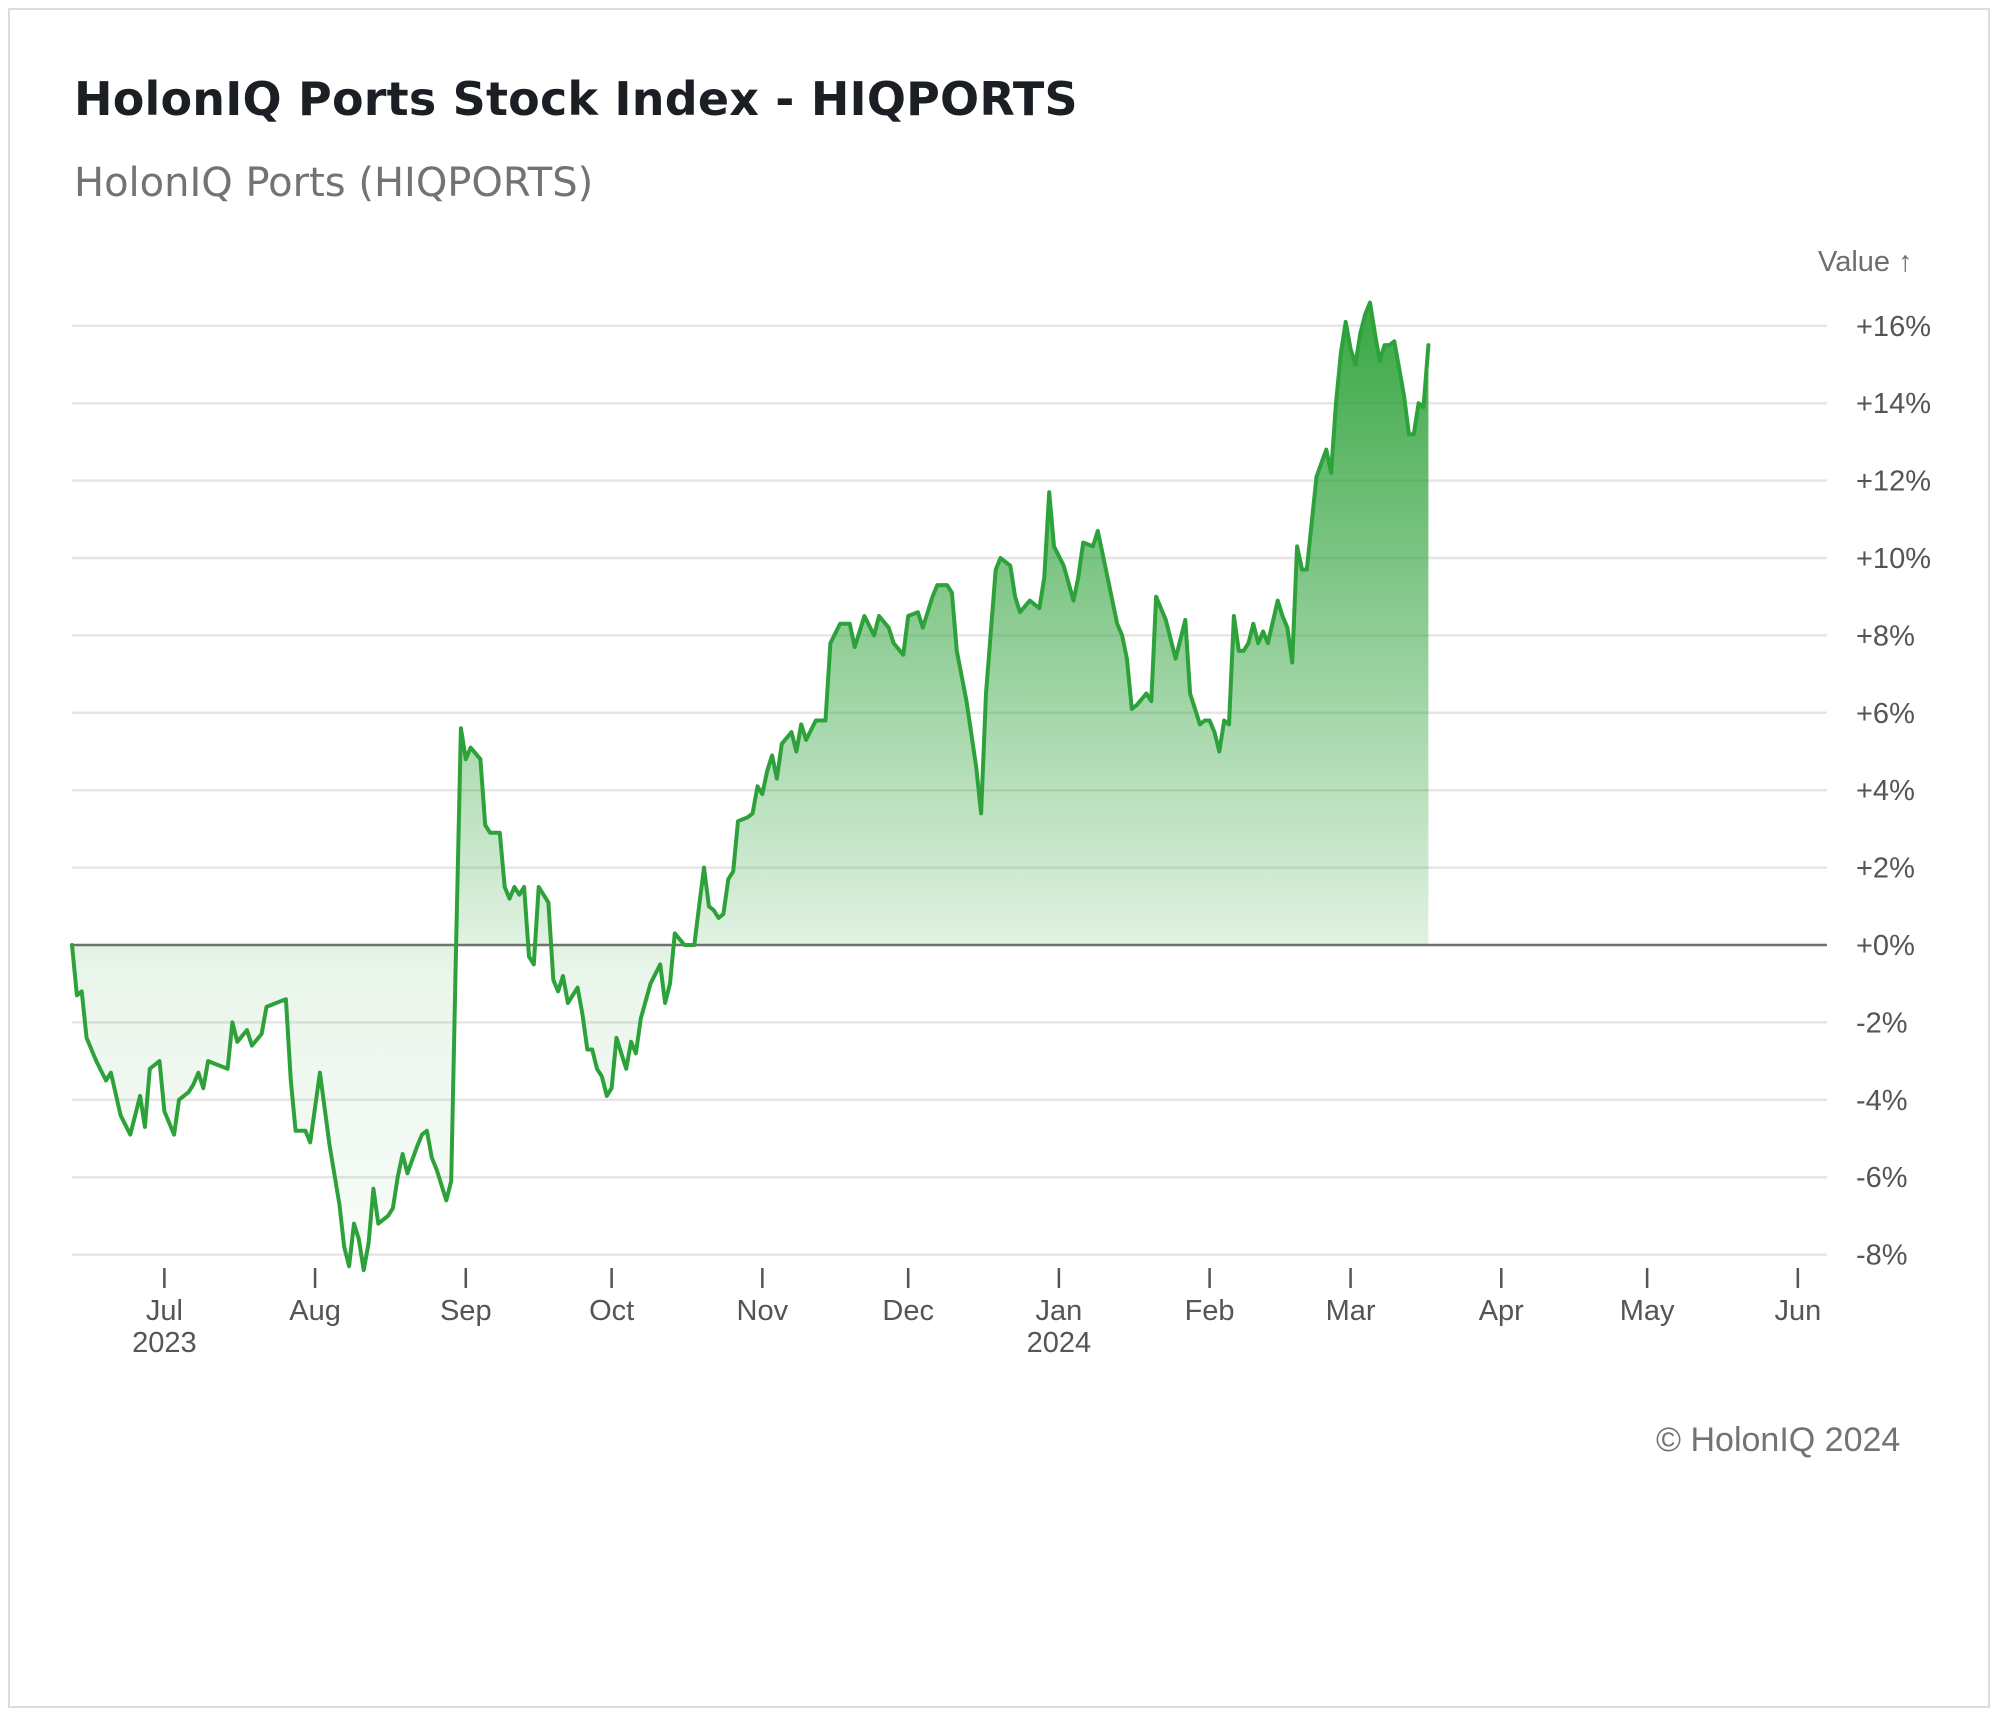  Describe the element at coordinates (908, 1311) in the screenshot. I see `x-tick-label: Dec` at that location.